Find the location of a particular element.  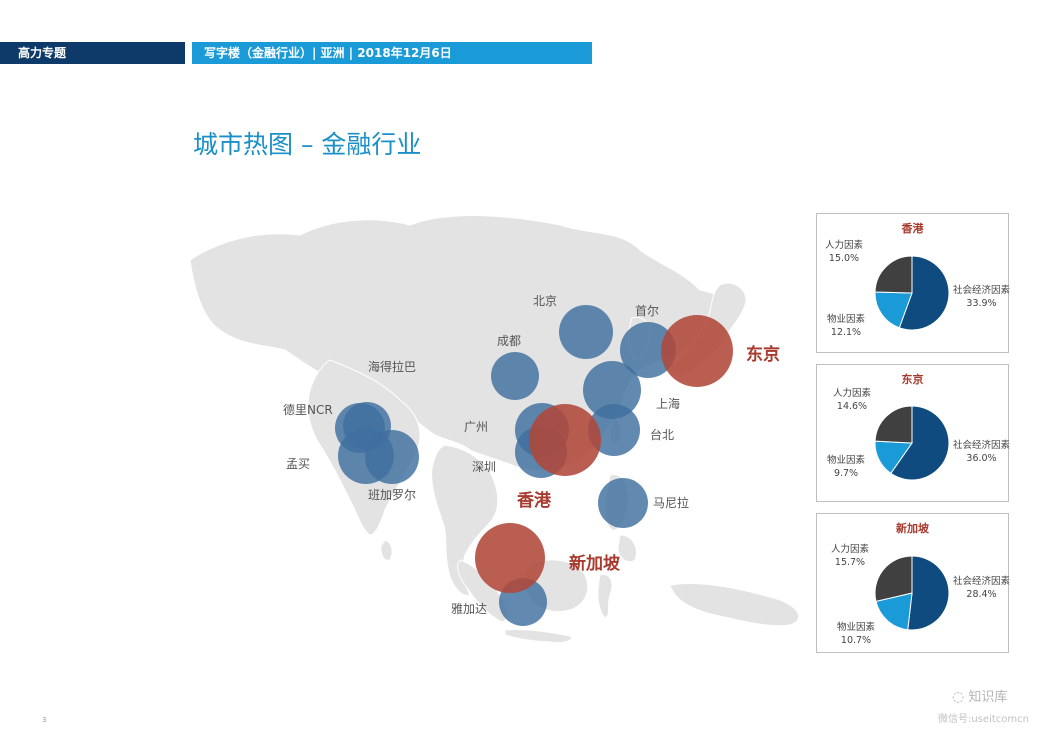

pie-chart-singapore is located at coordinates (912, 593).